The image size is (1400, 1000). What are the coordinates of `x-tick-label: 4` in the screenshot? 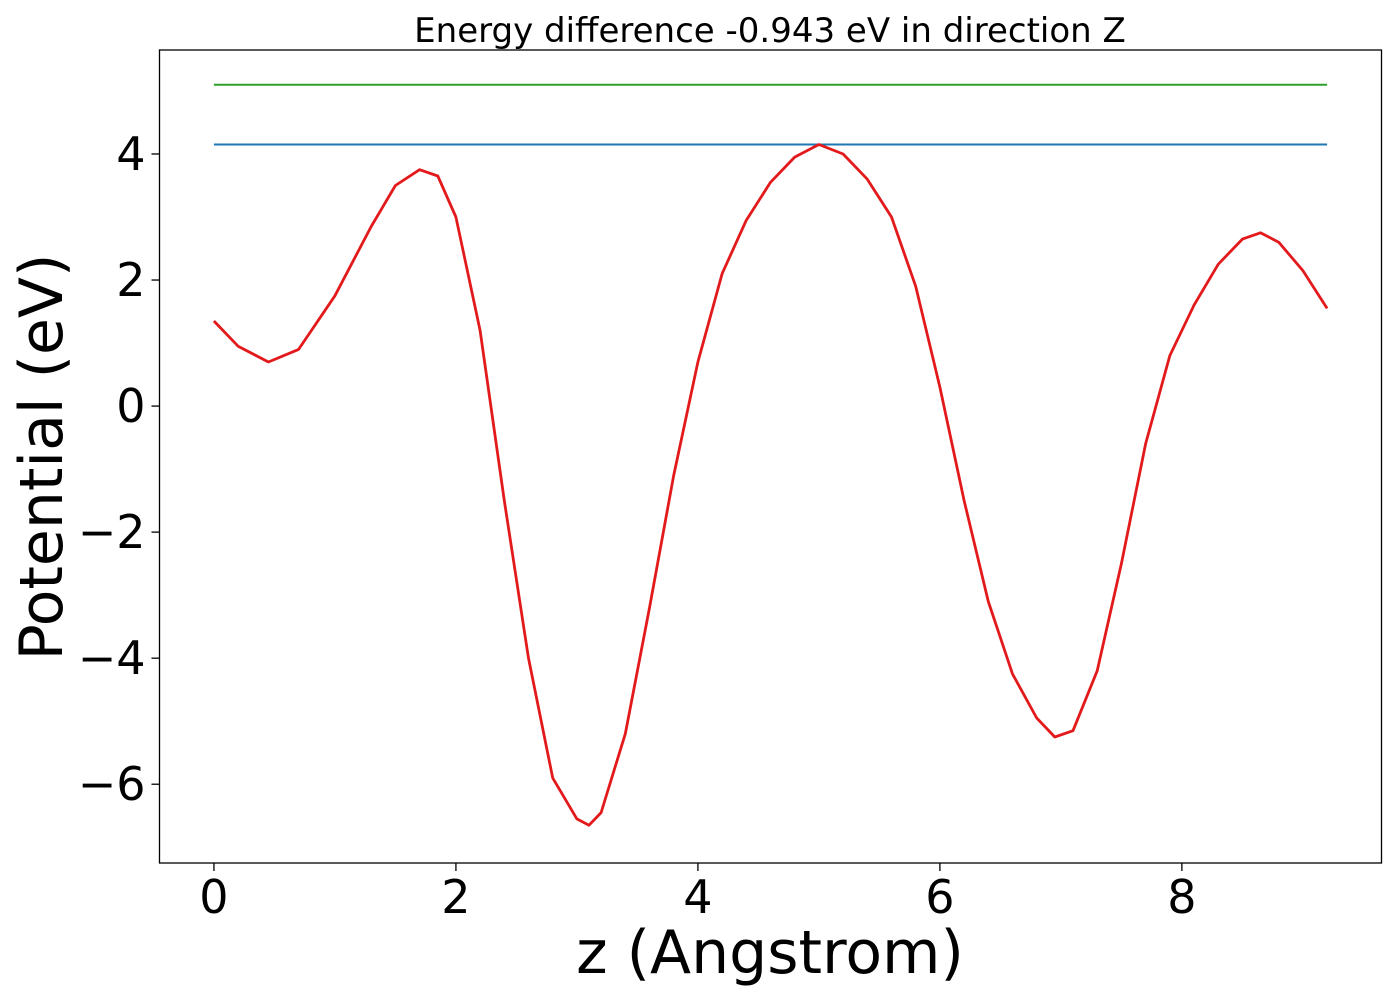 It's located at (697, 897).